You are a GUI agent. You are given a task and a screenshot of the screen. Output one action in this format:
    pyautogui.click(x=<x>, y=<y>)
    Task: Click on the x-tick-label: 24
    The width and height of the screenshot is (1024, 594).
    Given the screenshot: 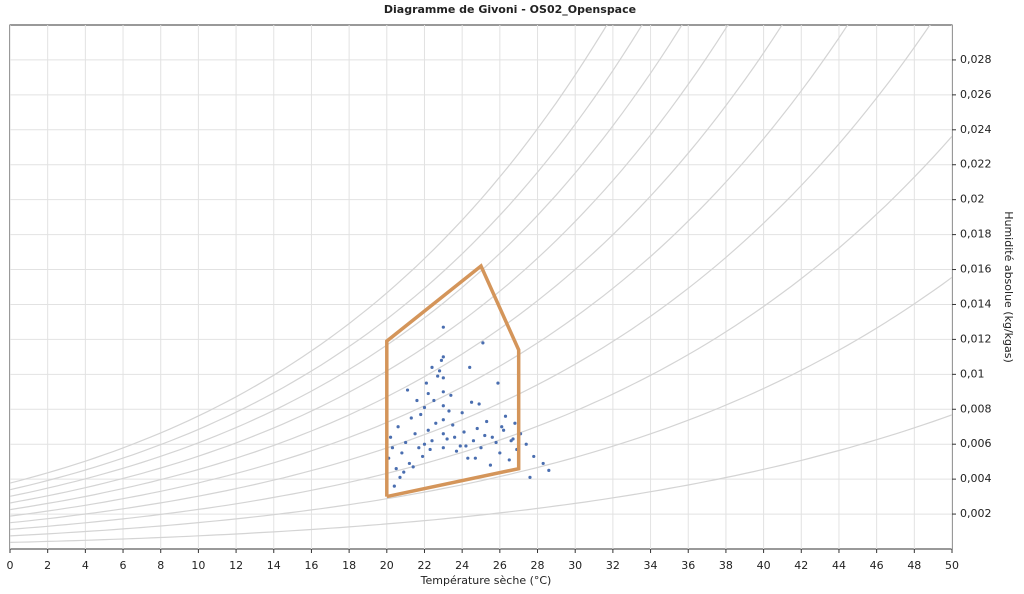 What is the action you would take?
    pyautogui.click(x=462, y=565)
    